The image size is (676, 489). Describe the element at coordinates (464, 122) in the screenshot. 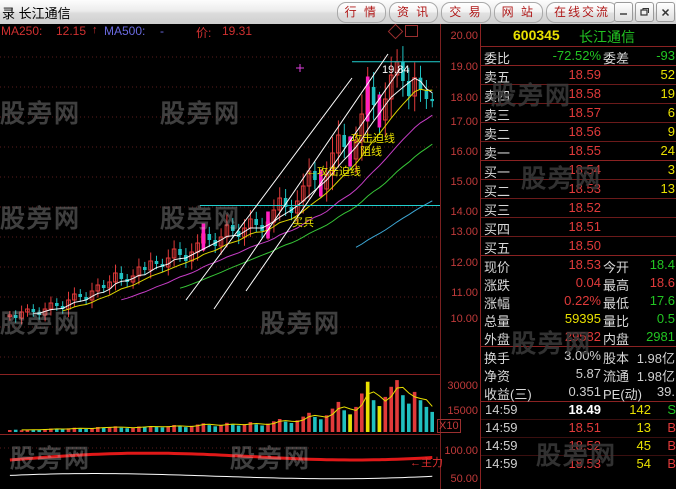

I see `y-tick-17: 17.00` at that location.